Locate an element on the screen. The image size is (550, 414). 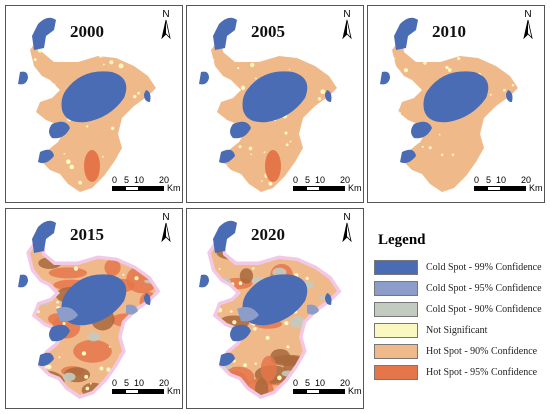
year-label: 2020 is located at coordinates (268, 234).